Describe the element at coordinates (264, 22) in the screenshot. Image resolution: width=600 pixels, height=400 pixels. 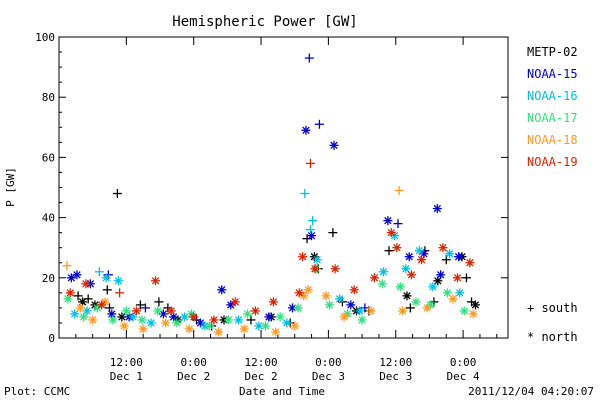
I see `chart-title: Hemispheric Power [GW]` at that location.